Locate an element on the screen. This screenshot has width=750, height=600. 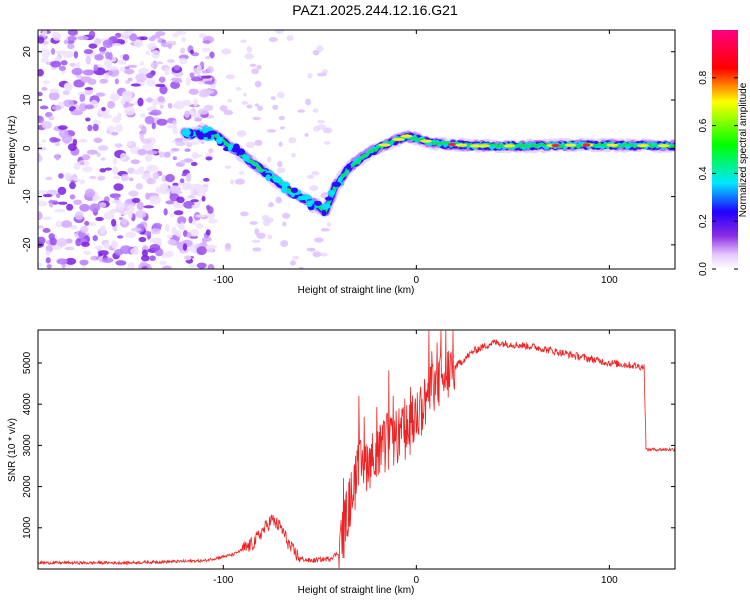
figure-title: PAZ1.2025.244.12.16.G21 is located at coordinates (375, 10).